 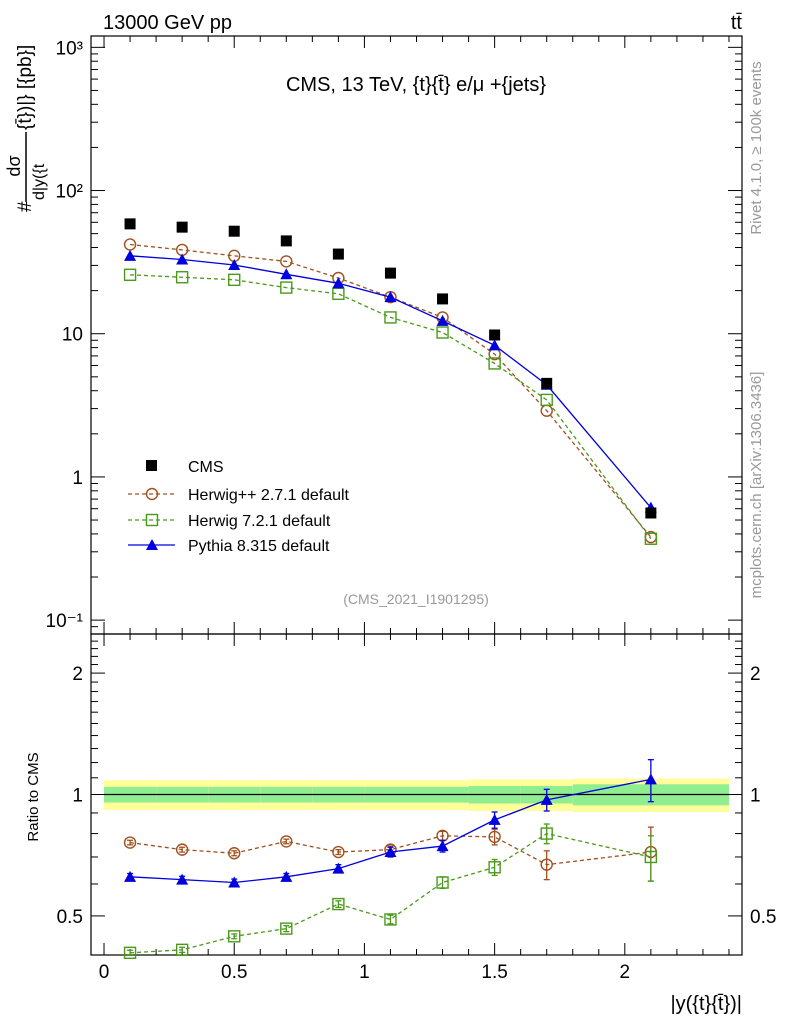 What do you see at coordinates (416, 85) in the screenshot?
I see `plot-title: CMS, 13 TeV, {t}{t̄} e/μ +{jets}` at bounding box center [416, 85].